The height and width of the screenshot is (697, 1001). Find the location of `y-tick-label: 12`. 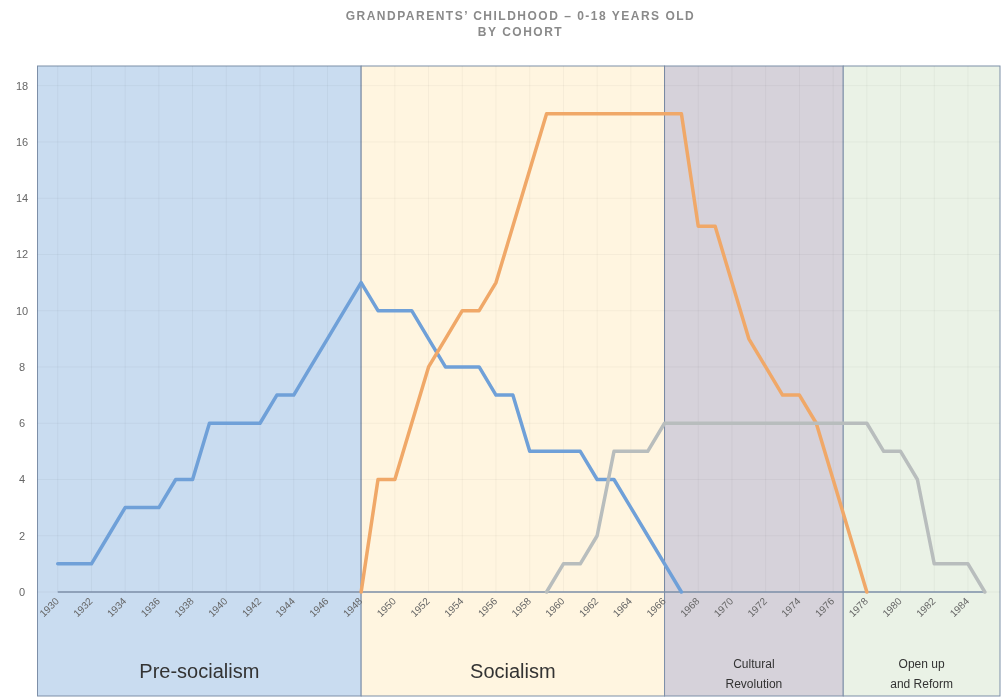

y-tick-label: 12 is located at coordinates (22, 254).